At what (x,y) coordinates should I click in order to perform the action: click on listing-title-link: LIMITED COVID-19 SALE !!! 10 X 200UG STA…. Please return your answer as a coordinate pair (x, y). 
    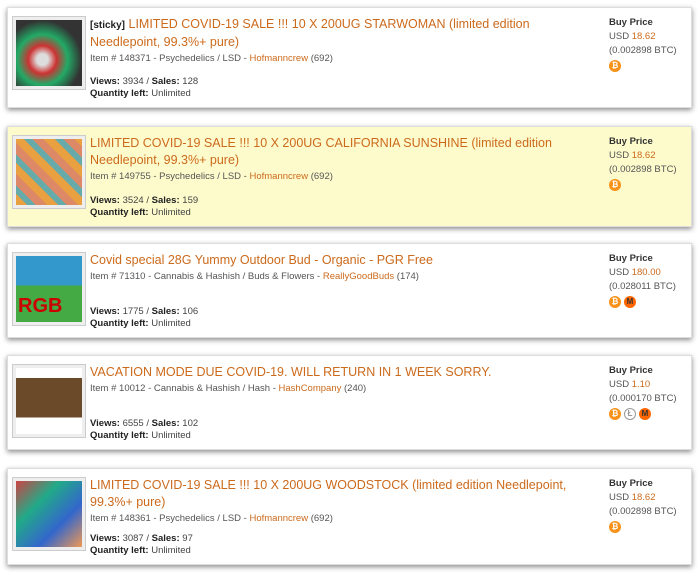
    Looking at the image, I should click on (310, 33).